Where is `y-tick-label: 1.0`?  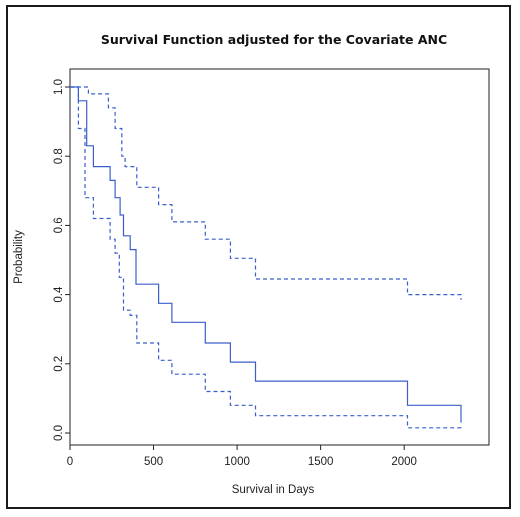 y-tick-label: 1.0 is located at coordinates (59, 87).